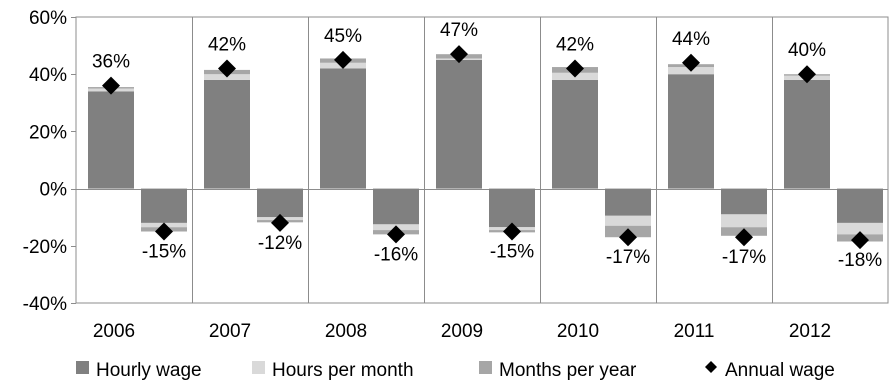 This screenshot has height=384, width=891. Describe the element at coordinates (280, 203) in the screenshot. I see `bar-hourly-wage-negative-2007` at that location.